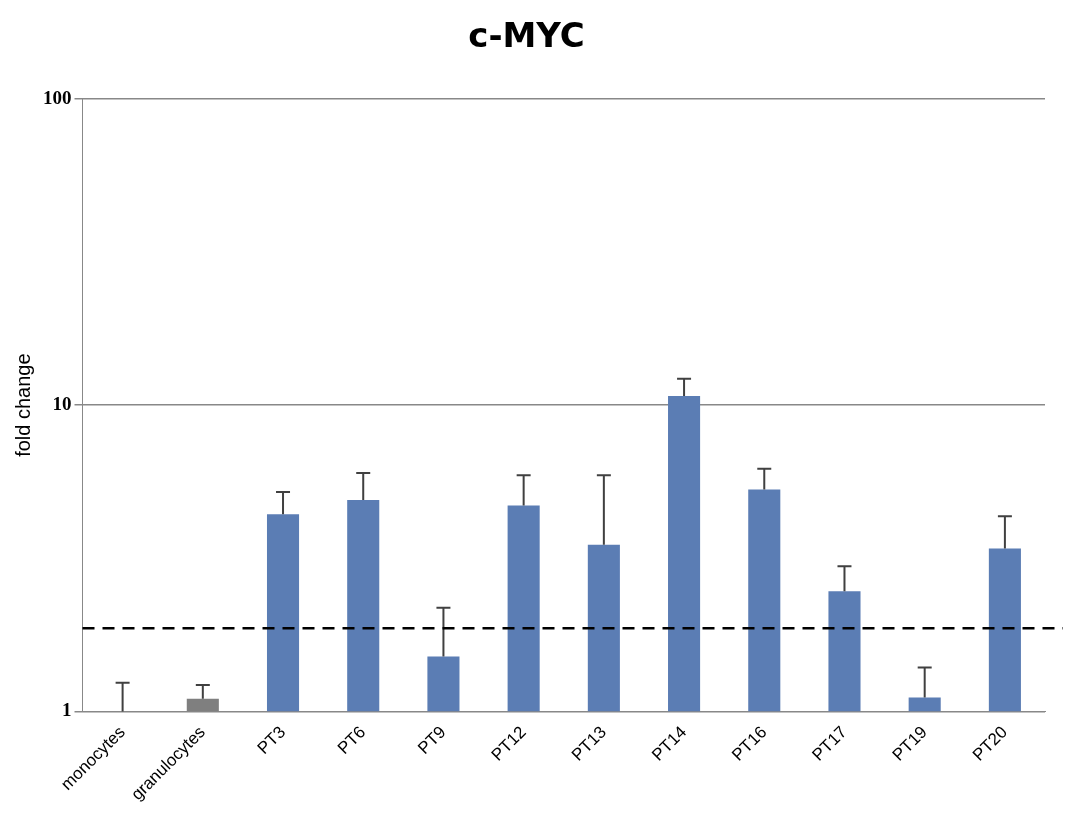 The width and height of the screenshot is (1075, 816). What do you see at coordinates (432, 740) in the screenshot?
I see `x-tick-label: PT9` at bounding box center [432, 740].